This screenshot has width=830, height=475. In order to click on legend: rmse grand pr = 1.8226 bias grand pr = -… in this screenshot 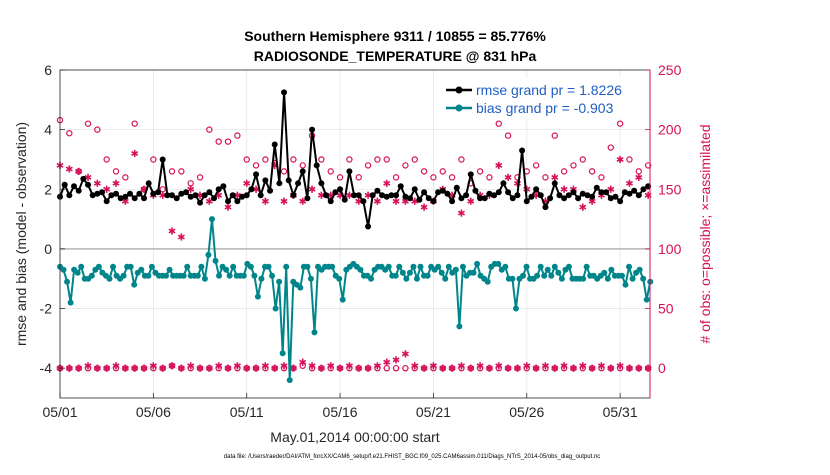, I will do `click(545, 98)`.